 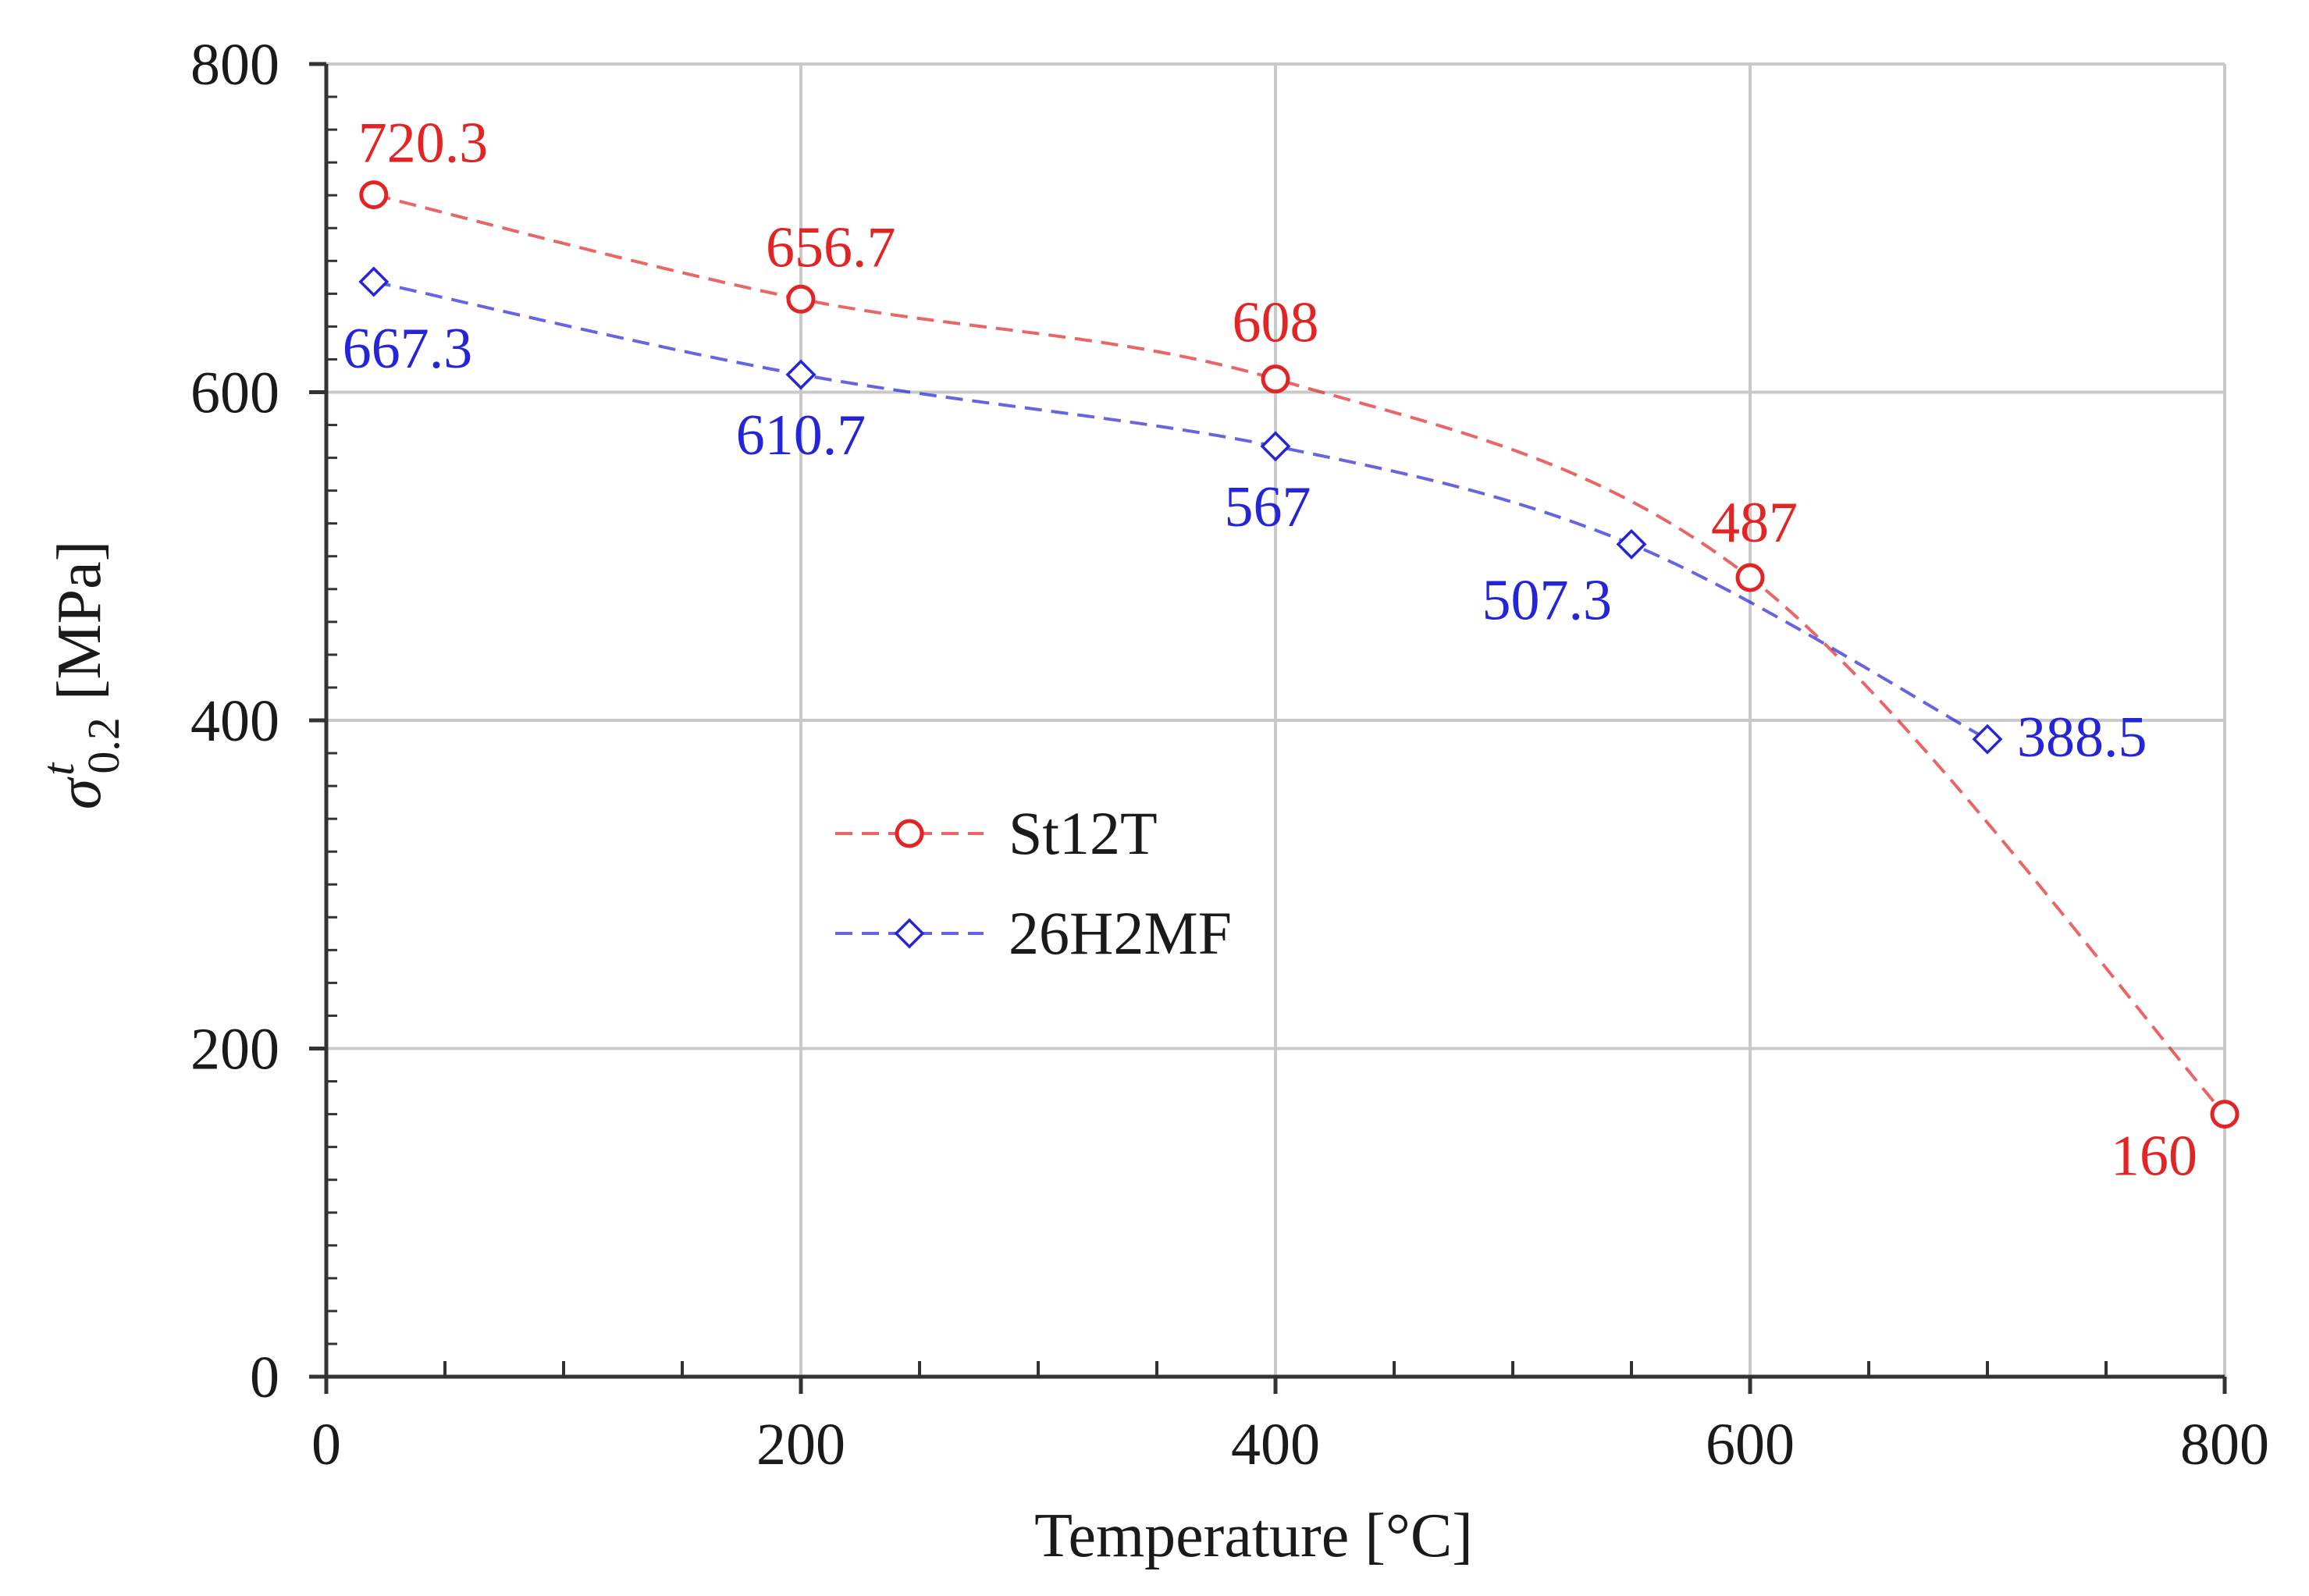 I want to click on legend-marker-26h2mf, so click(x=910, y=933).